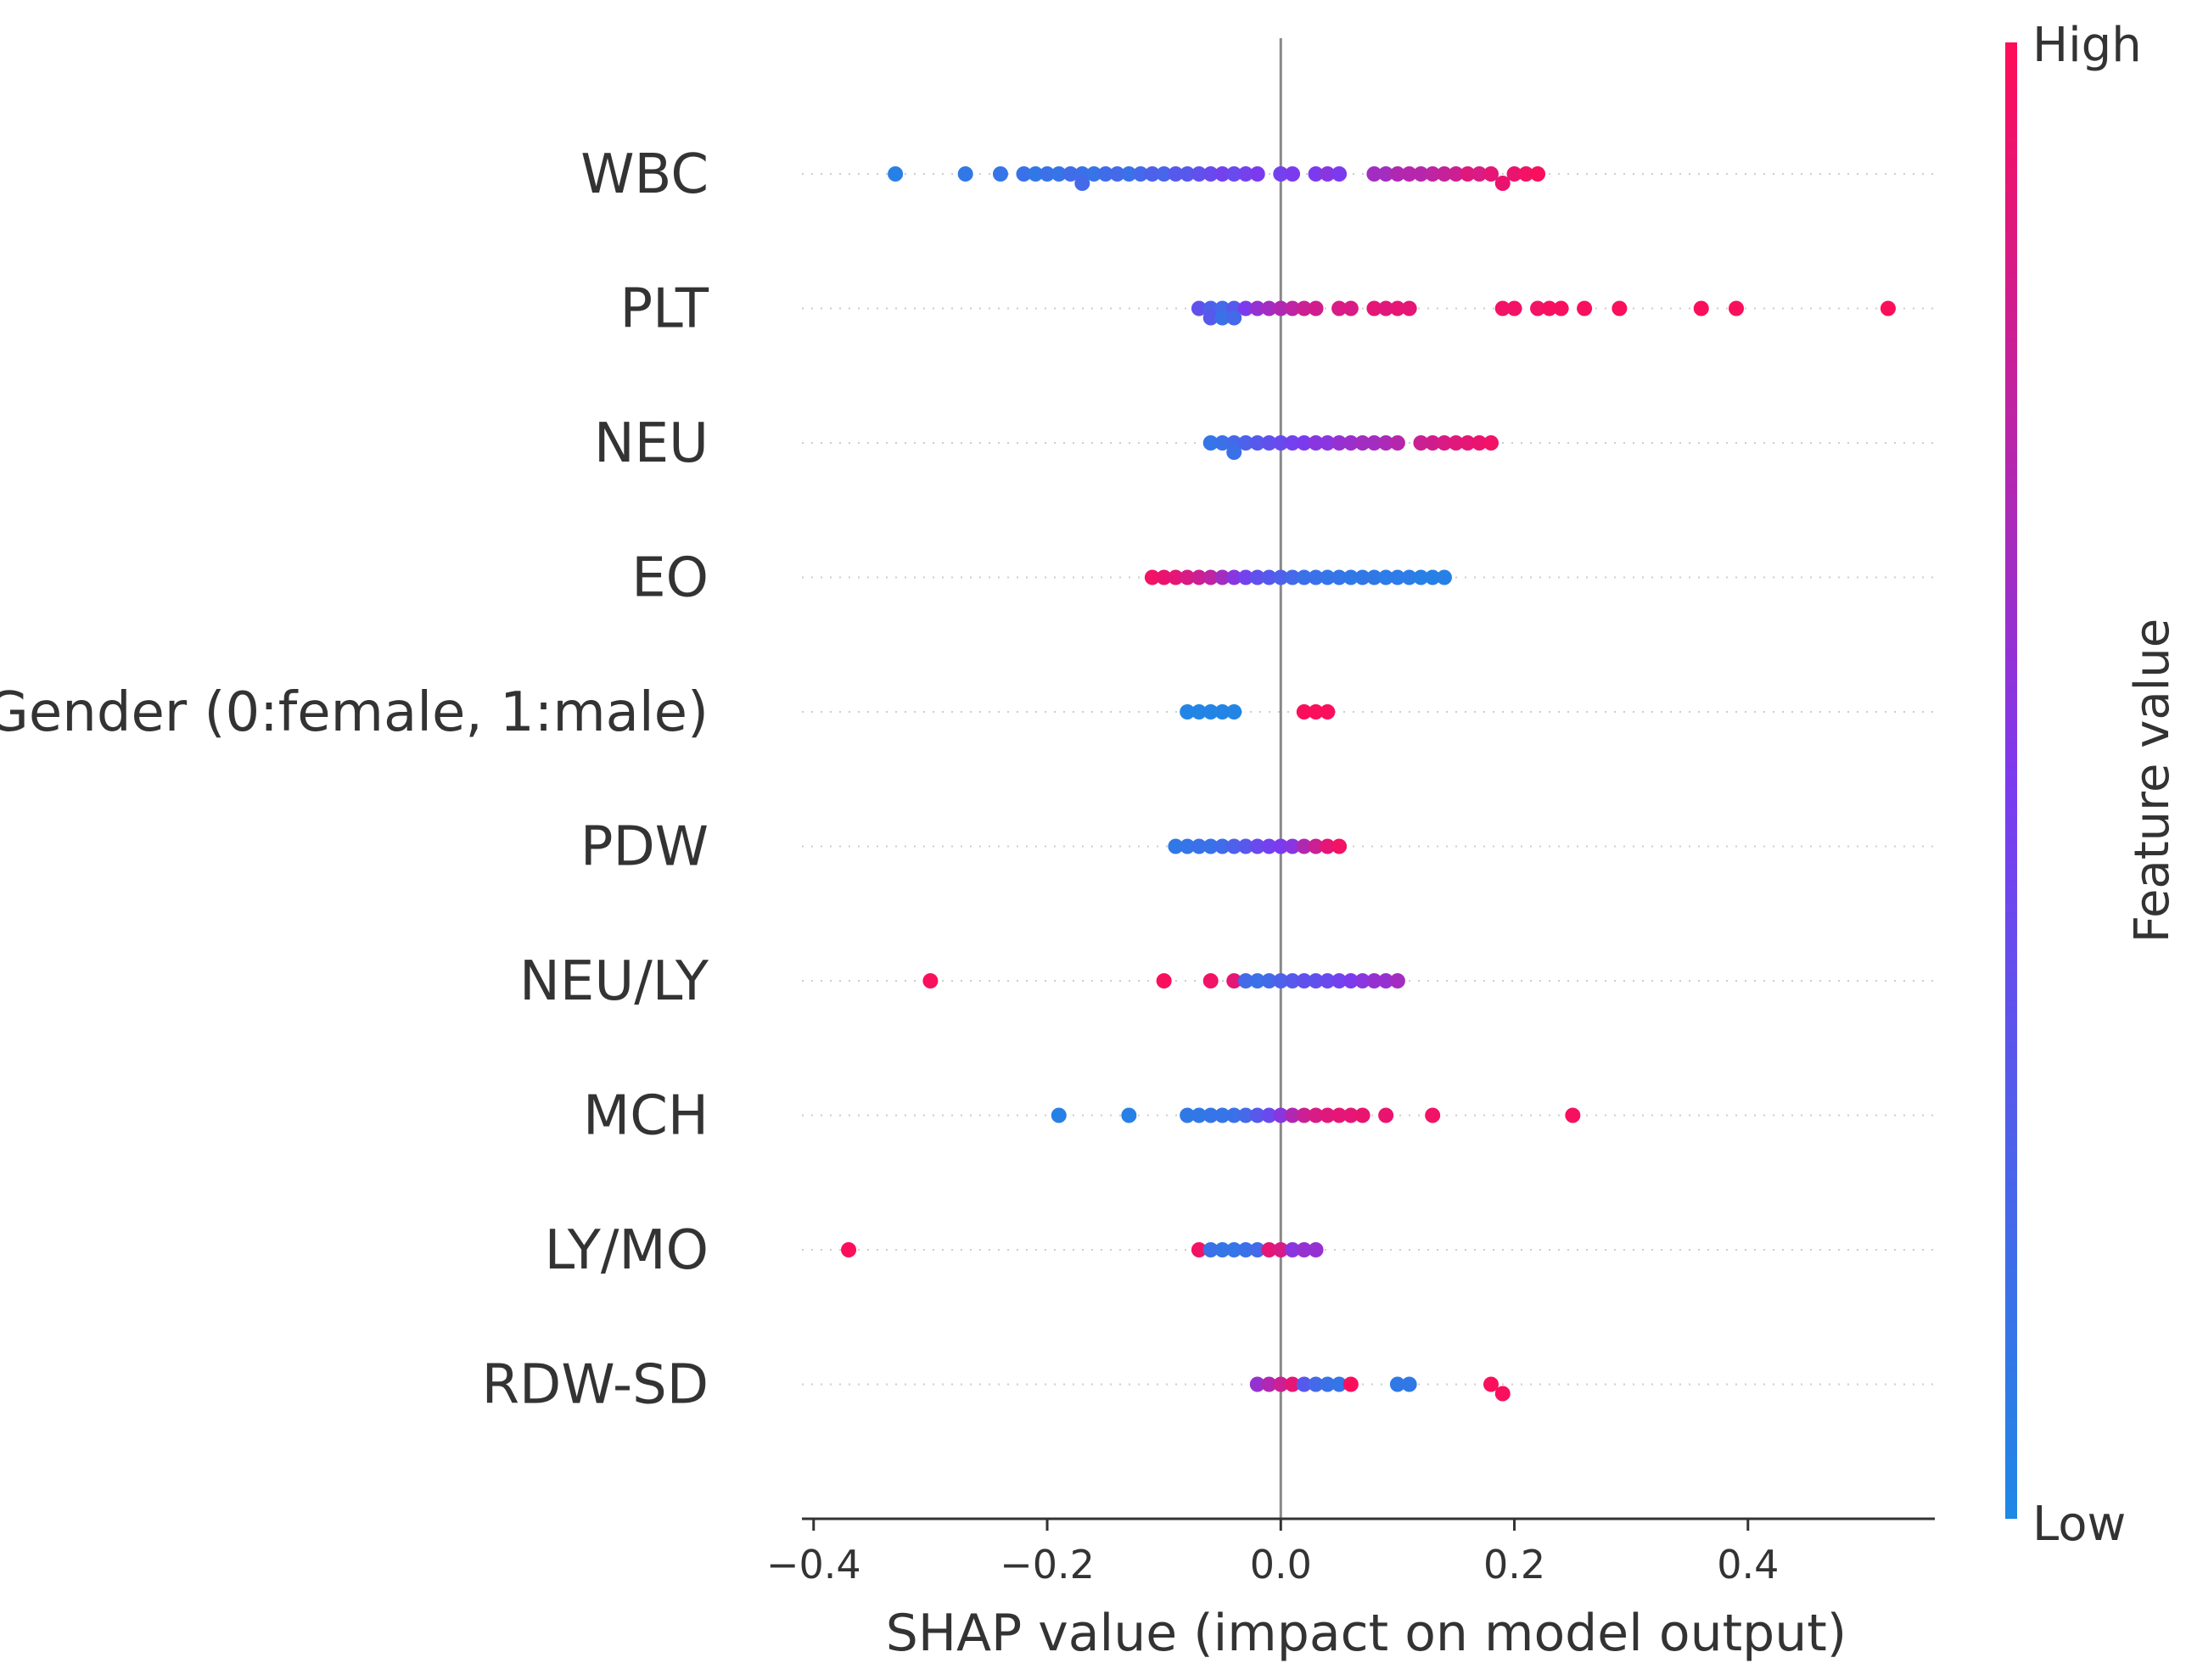  I want to click on x-tick-label: 0.2, so click(1514, 1565).